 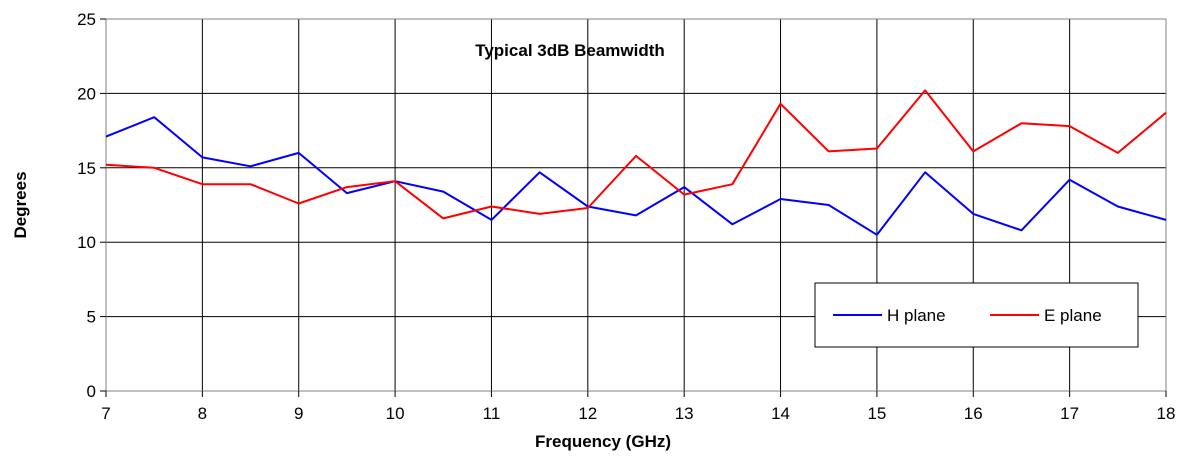 What do you see at coordinates (570, 50) in the screenshot?
I see `chart-title: Typical 3dB Beamwidth` at bounding box center [570, 50].